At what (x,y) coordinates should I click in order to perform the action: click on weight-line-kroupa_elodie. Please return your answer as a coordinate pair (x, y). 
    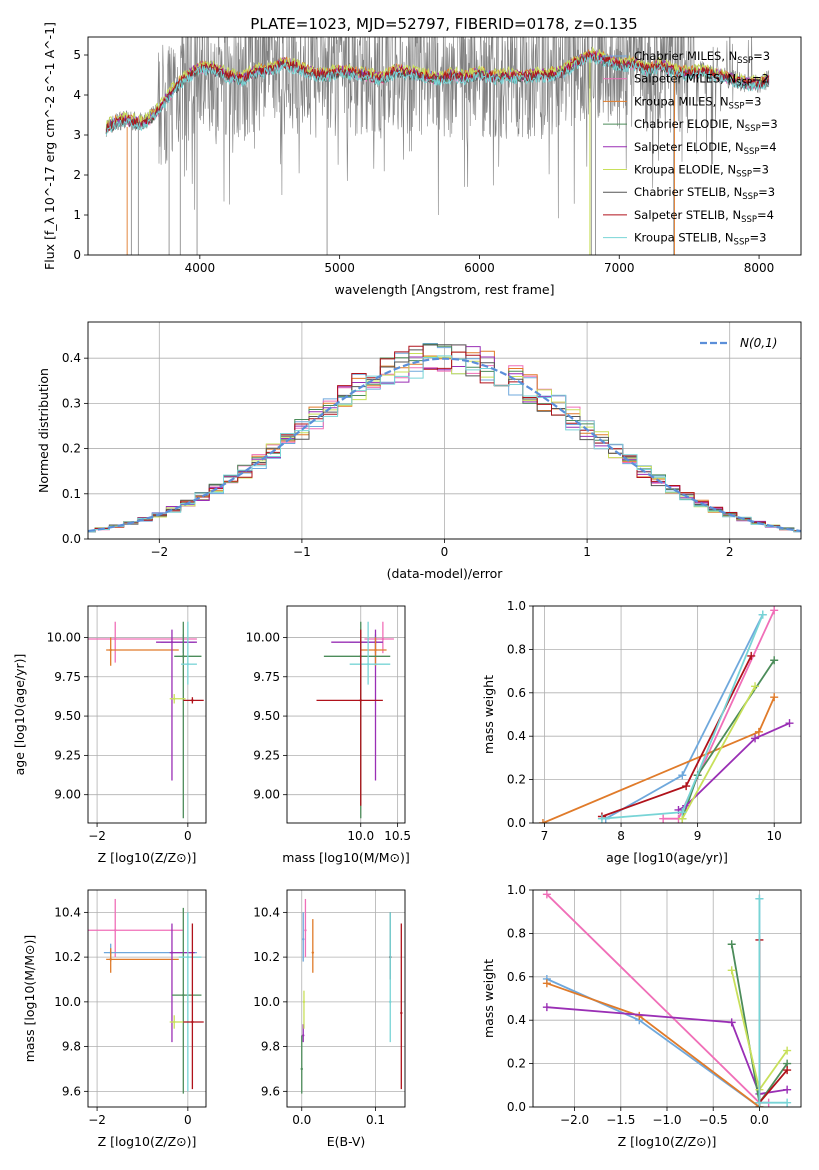
    Looking at the image, I should click on (718, 752).